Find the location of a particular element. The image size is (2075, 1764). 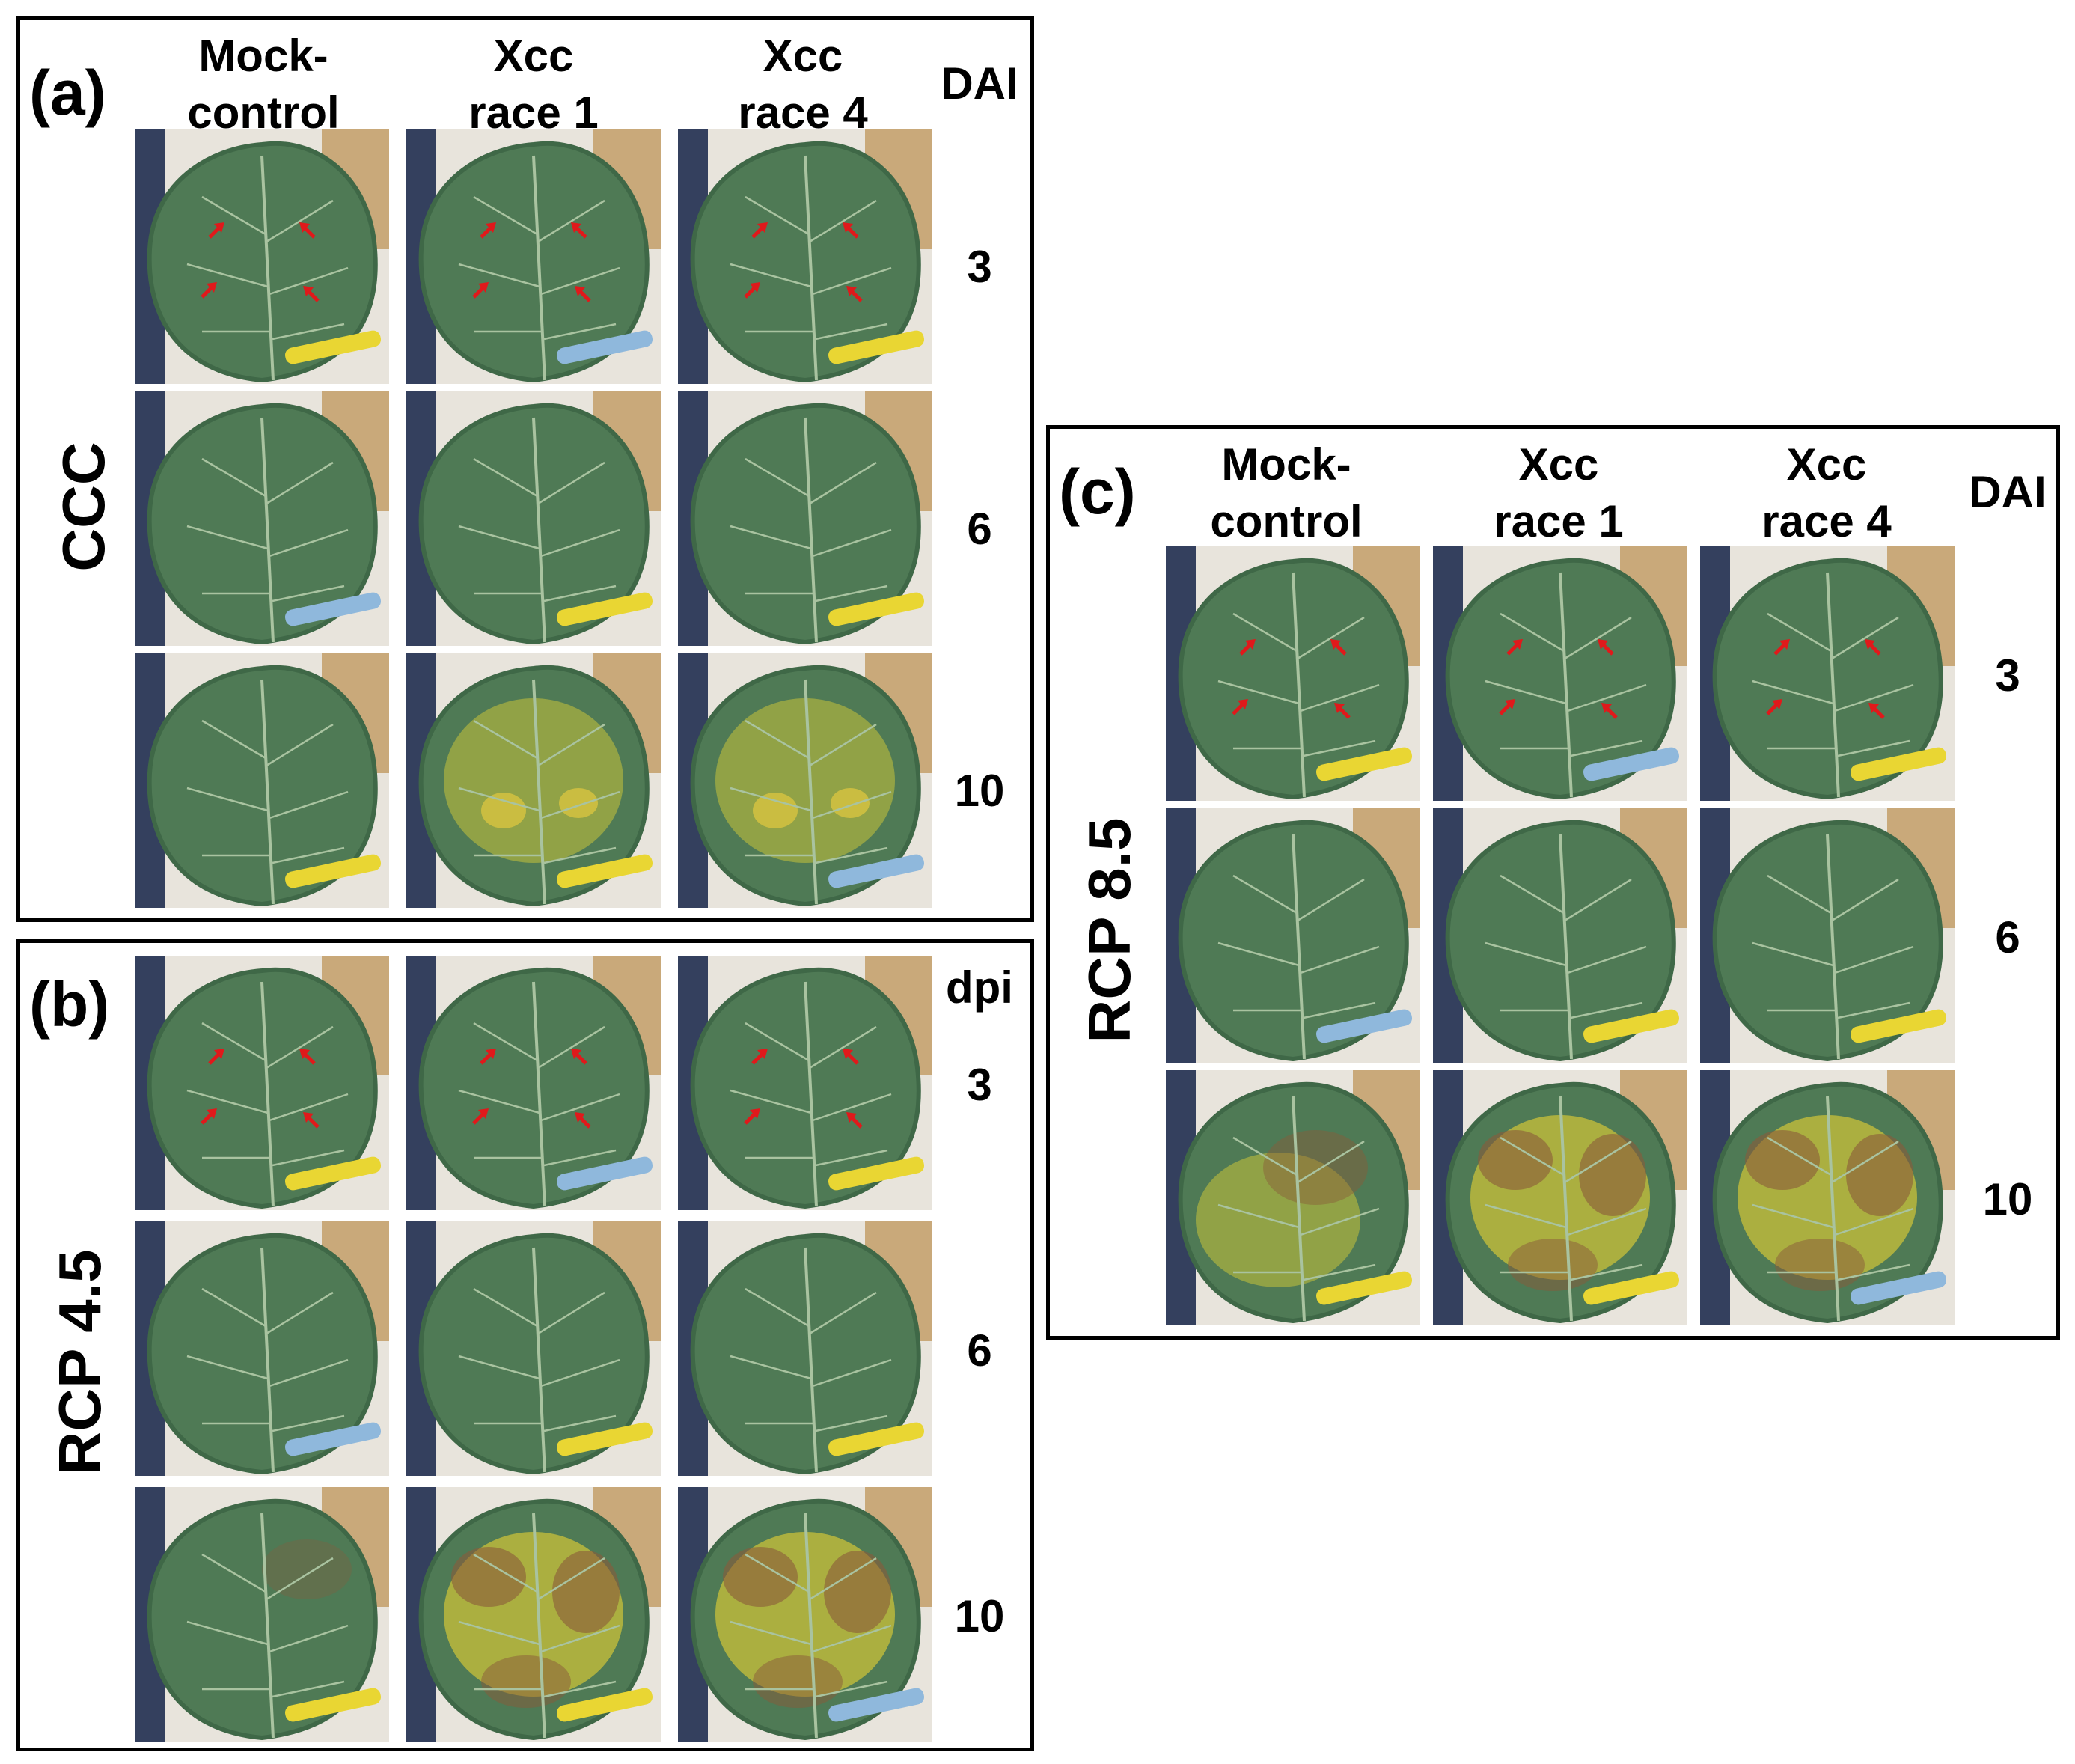

leaf-photo-b-r0-c0 is located at coordinates (262, 1083).